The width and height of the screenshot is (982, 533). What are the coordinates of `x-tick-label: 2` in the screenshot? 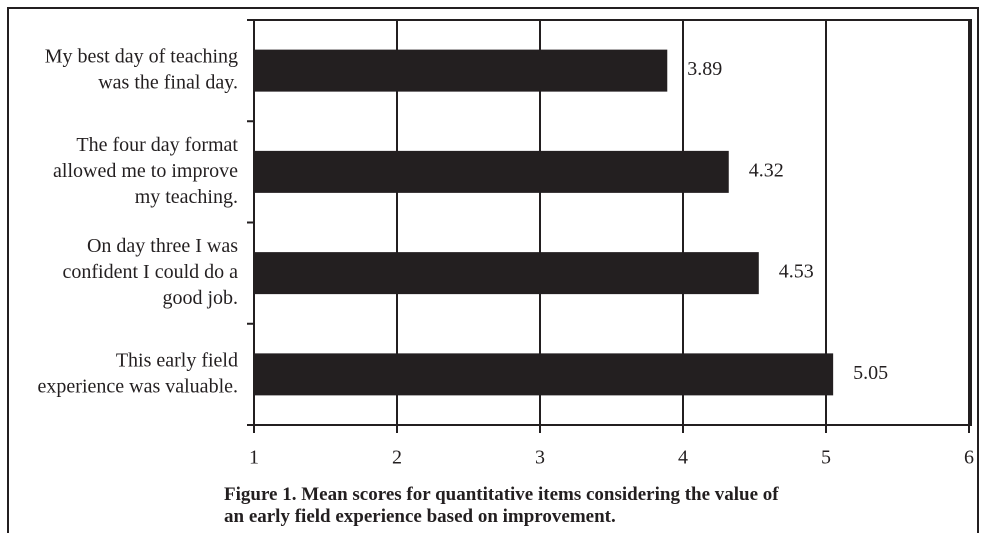 It's located at (397, 458).